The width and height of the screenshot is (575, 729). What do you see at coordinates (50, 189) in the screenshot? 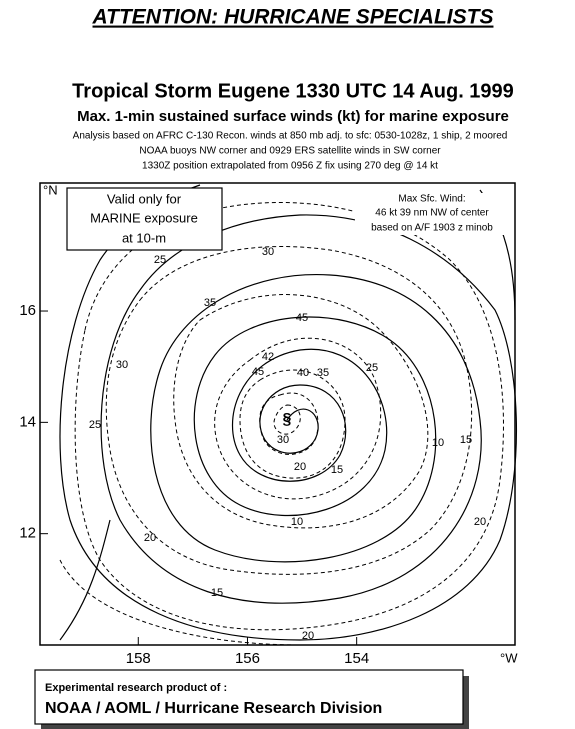
I see `y-unit: °N` at bounding box center [50, 189].